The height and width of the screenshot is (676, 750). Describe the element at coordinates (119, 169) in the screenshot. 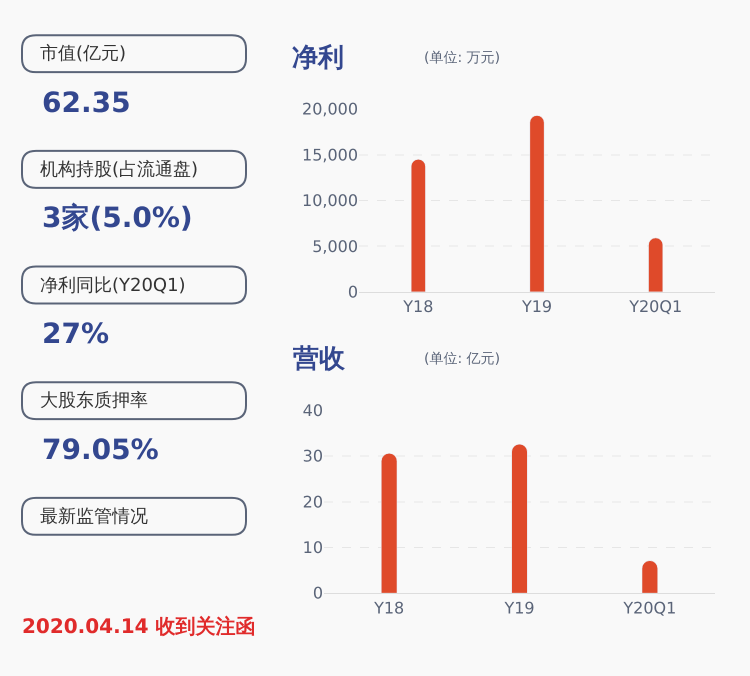

I see `text: 机构持股(占流通盘)` at that location.